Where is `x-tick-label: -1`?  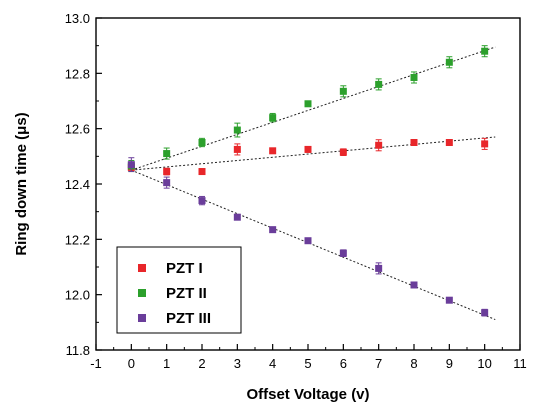 x-tick-label: -1 is located at coordinates (96, 363).